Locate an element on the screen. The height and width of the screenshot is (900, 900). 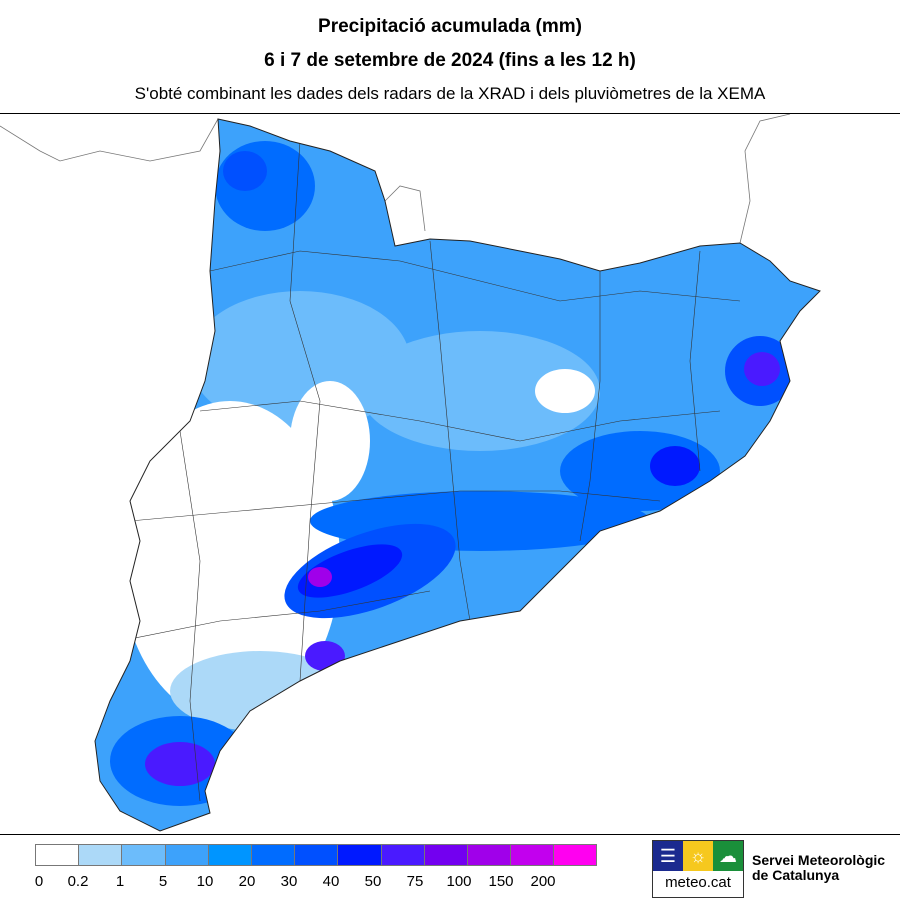
legend-label: 100 is located at coordinates (459, 881).